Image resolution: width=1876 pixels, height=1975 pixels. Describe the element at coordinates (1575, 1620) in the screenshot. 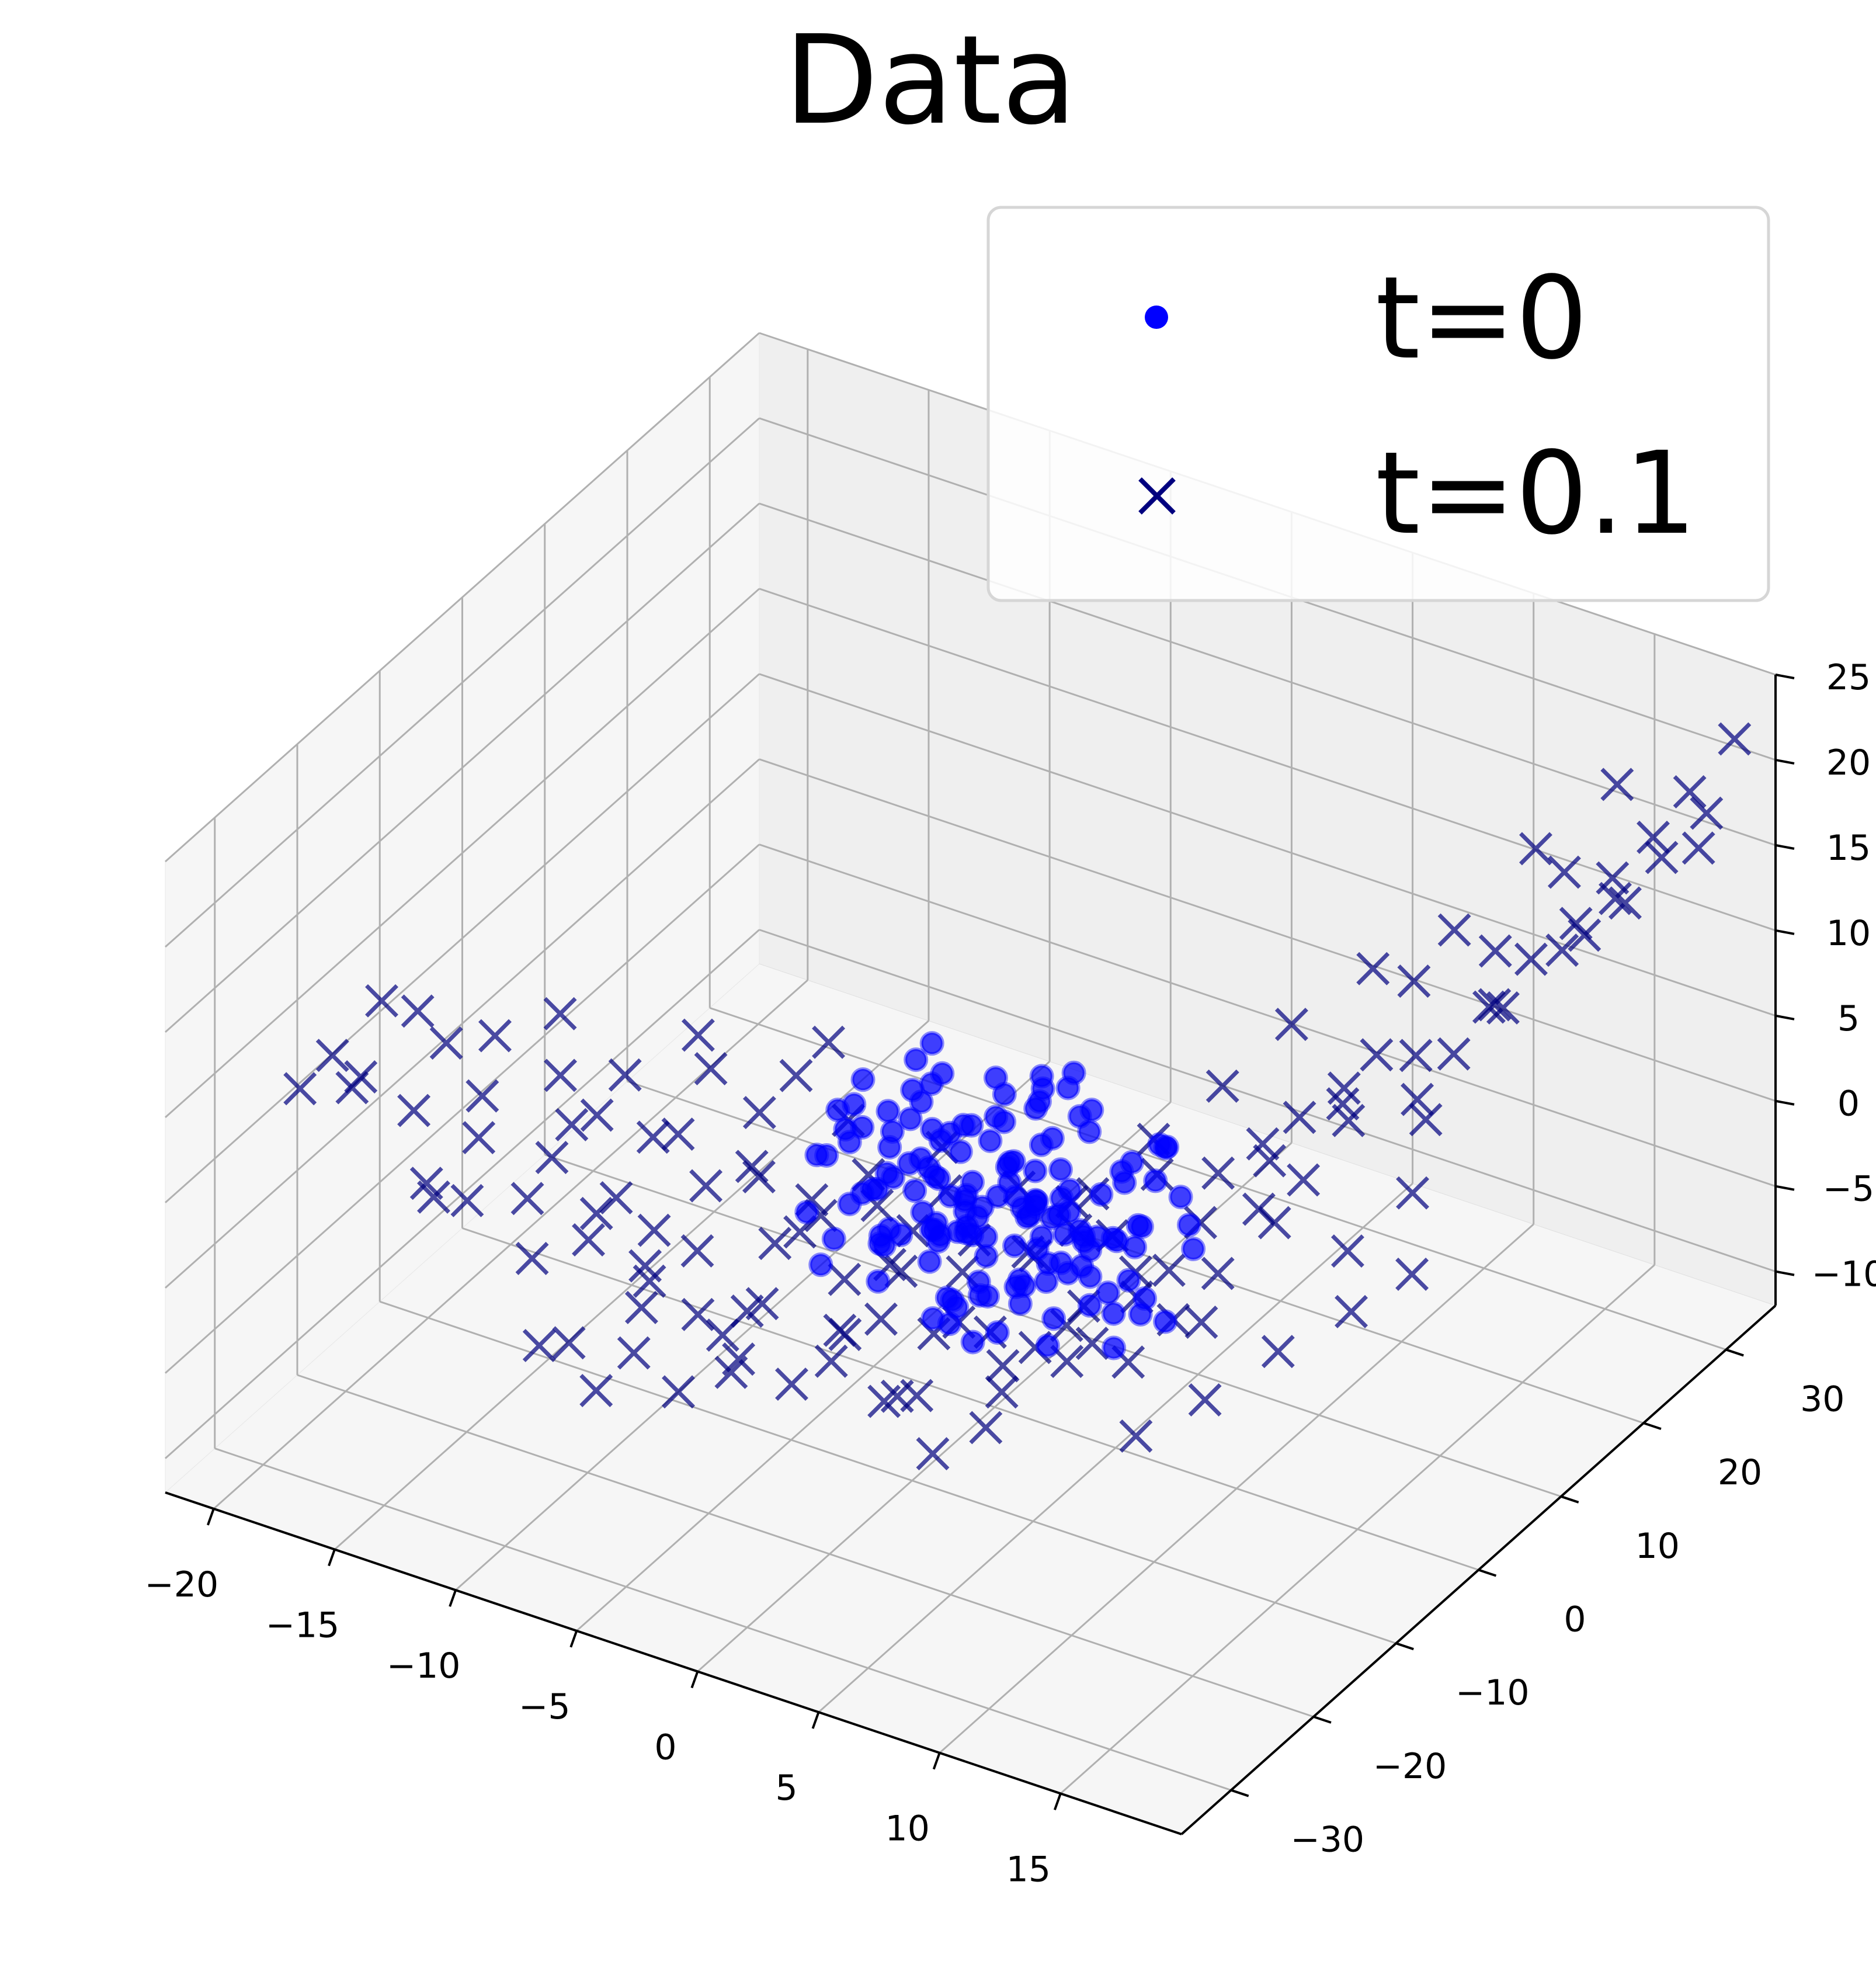

I see `y-tick-label: 0` at that location.